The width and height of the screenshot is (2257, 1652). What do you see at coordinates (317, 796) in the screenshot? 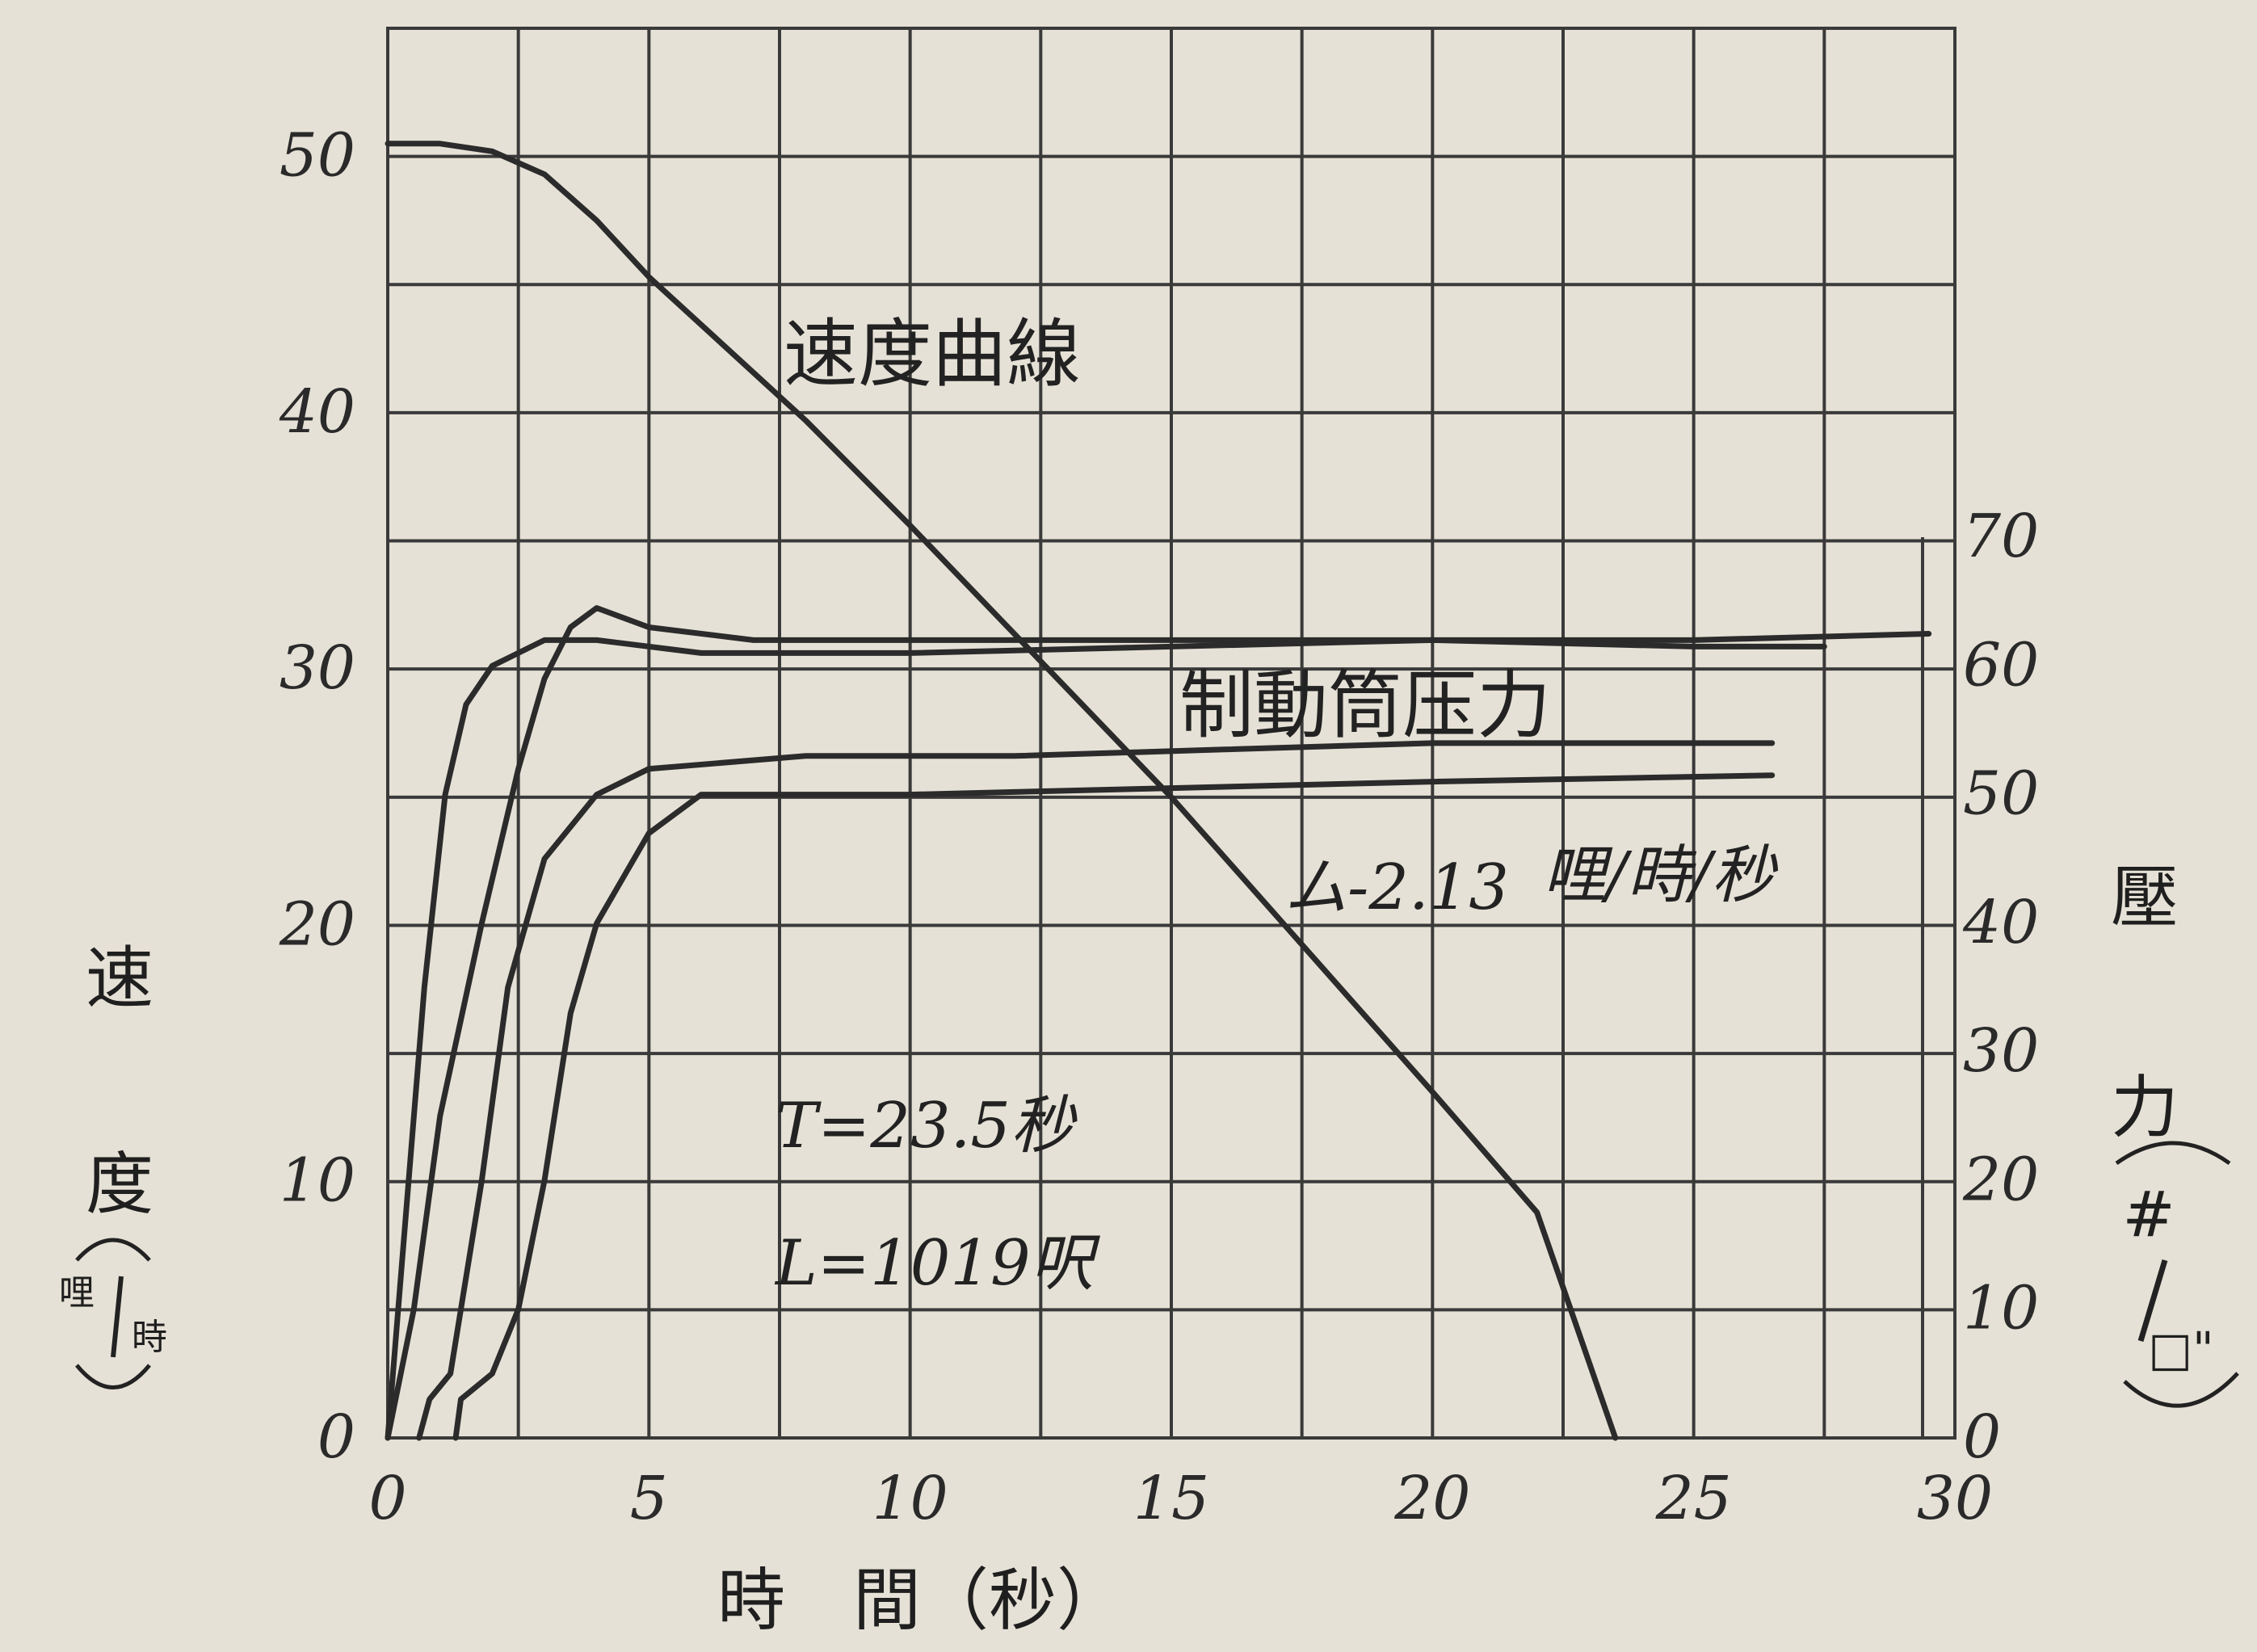
I see `left-axis-ticks: 0 10 20 30 40 50` at bounding box center [317, 796].